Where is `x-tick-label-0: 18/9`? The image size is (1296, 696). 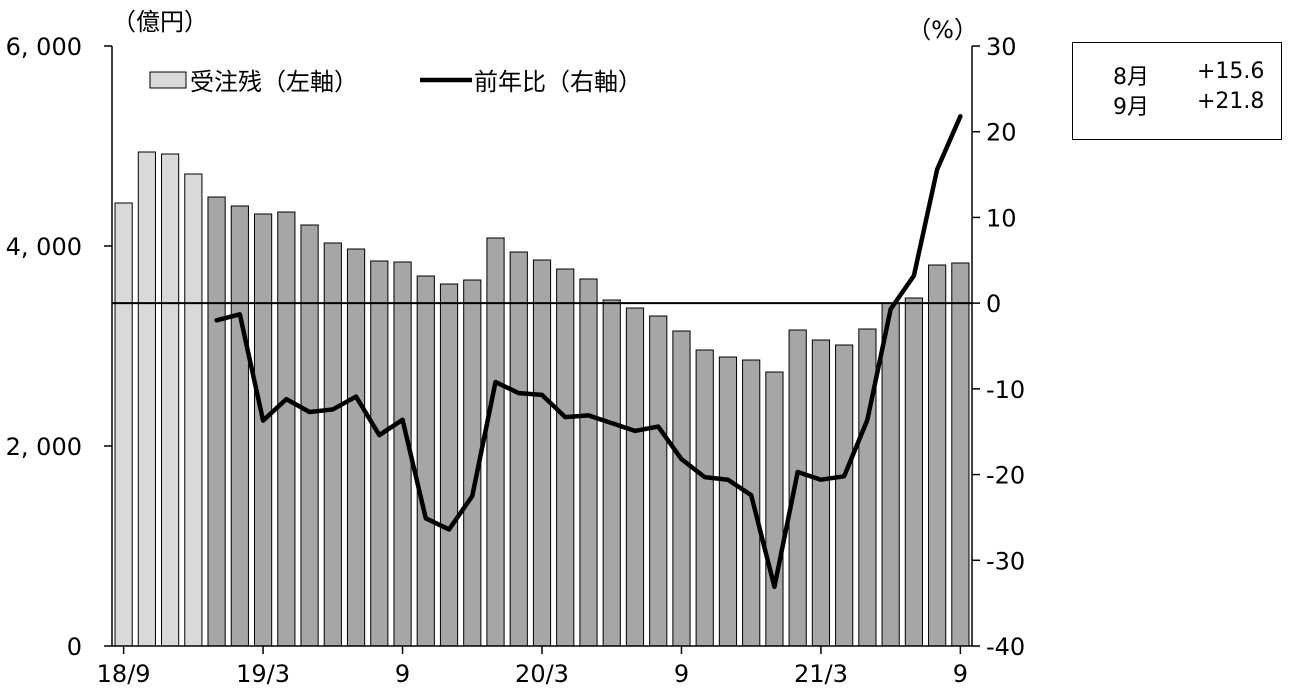 x-tick-label-0: 18/9 is located at coordinates (124, 674).